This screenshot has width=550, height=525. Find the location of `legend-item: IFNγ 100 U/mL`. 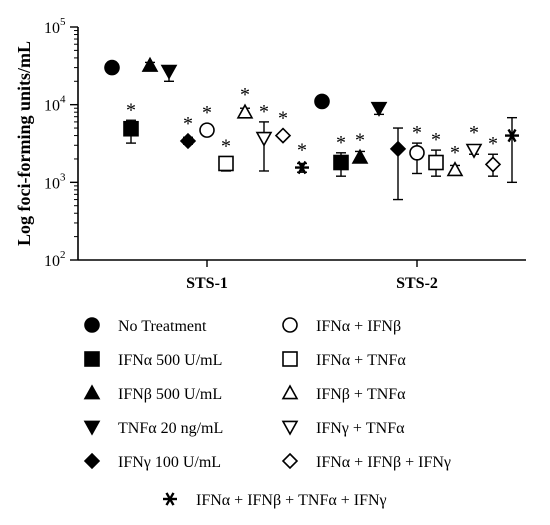

legend-item: IFNγ 100 U/mL is located at coordinates (152, 461).